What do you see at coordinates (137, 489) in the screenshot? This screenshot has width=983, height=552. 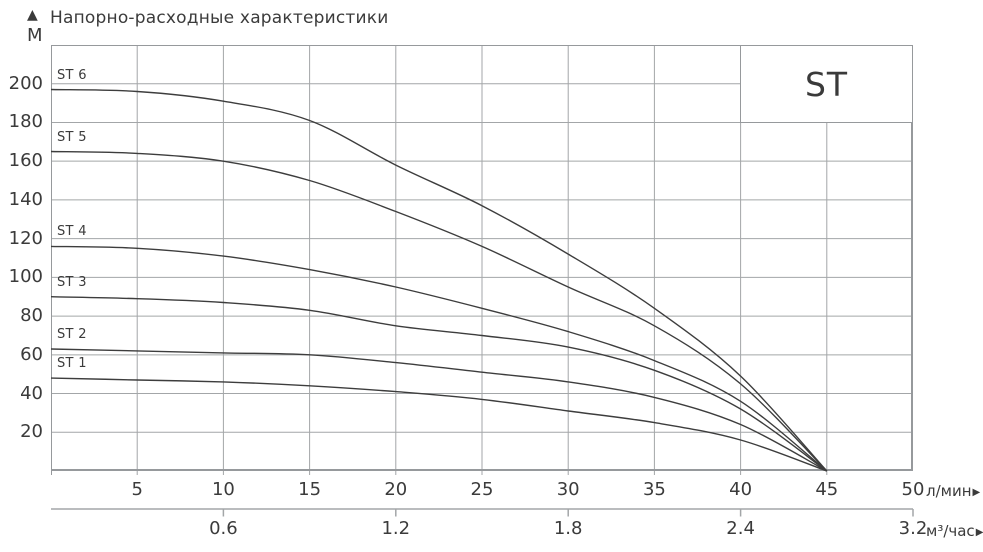 I see `x-tick-label: 5` at bounding box center [137, 489].